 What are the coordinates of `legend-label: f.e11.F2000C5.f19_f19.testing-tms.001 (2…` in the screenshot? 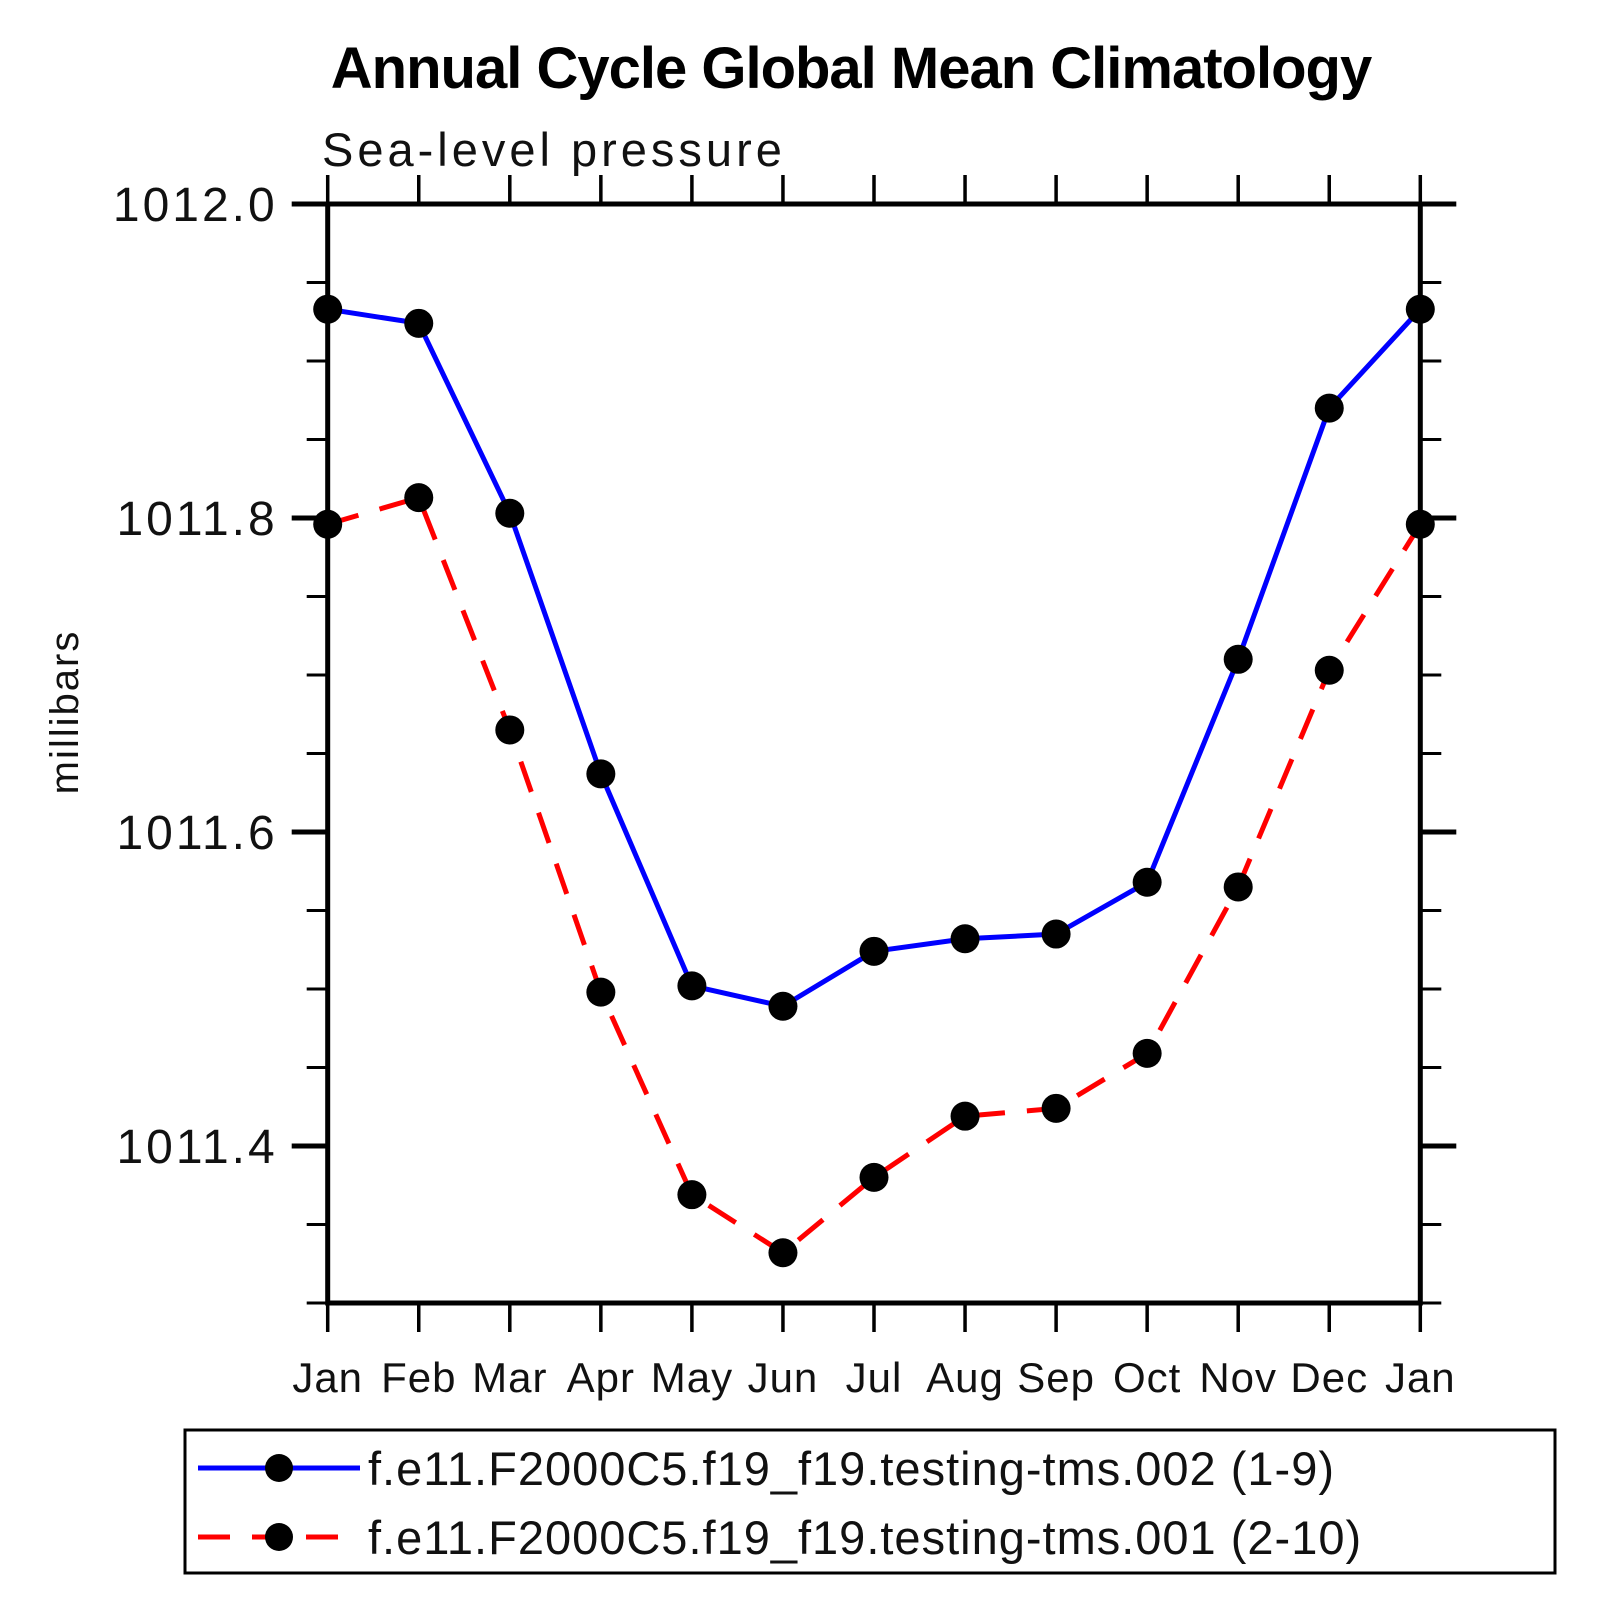 It's located at (865, 1537).